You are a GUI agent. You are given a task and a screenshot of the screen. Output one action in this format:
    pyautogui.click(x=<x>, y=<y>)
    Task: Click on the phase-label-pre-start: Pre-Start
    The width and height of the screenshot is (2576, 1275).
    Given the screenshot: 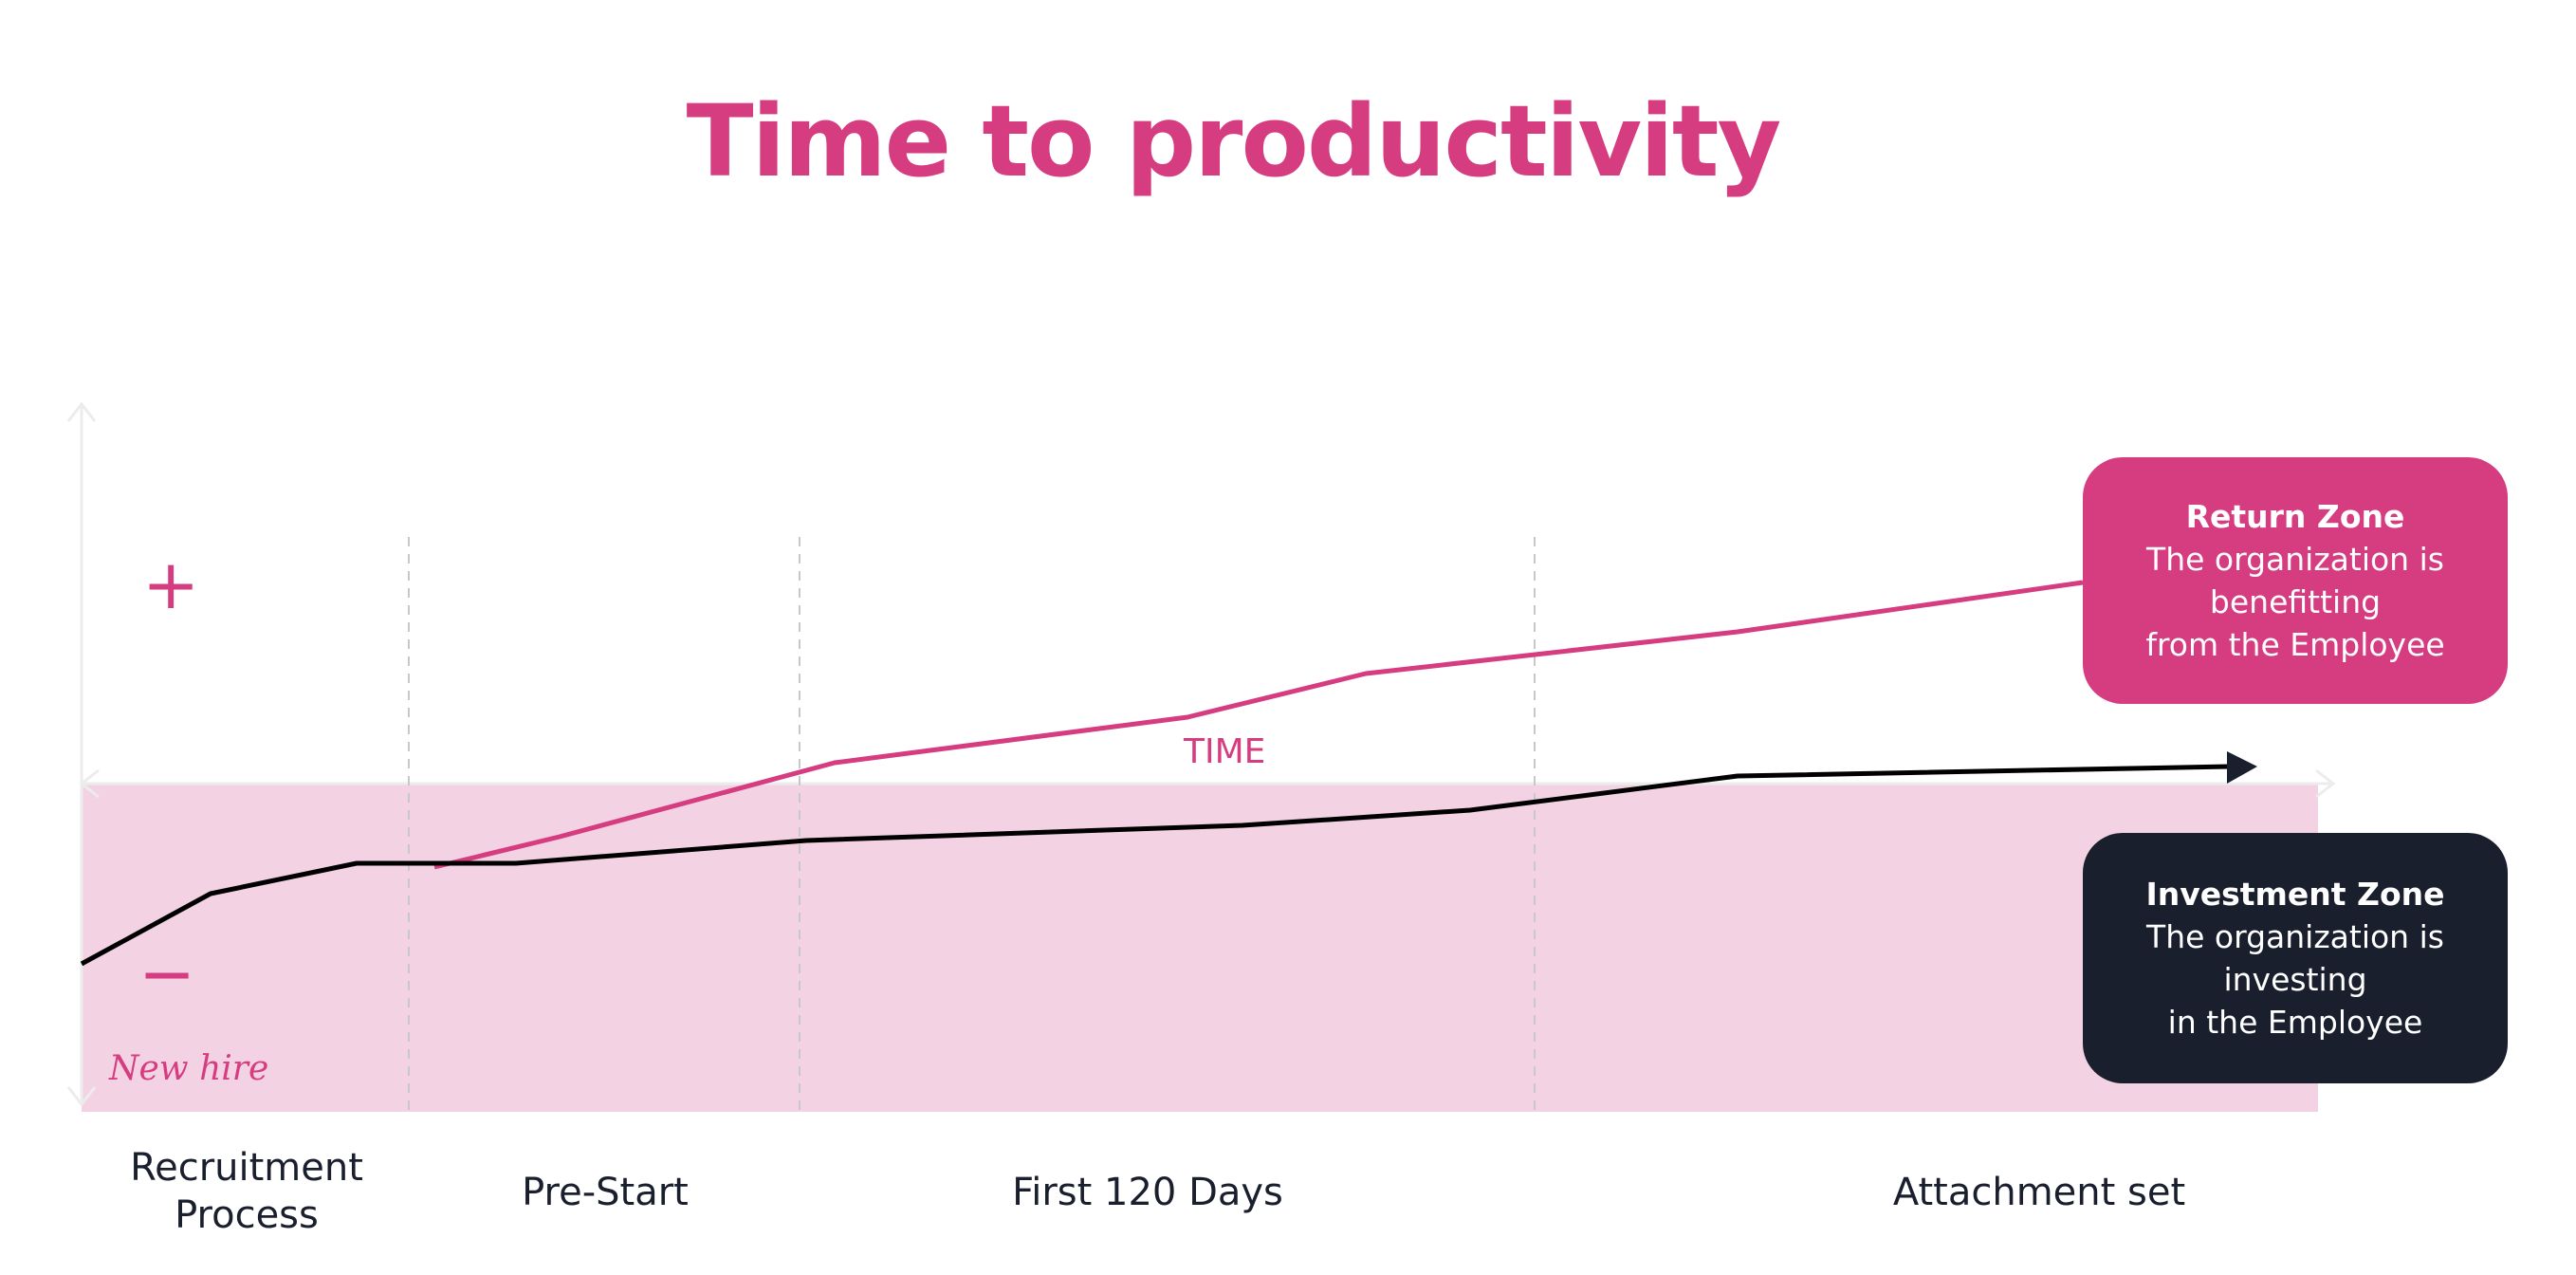 What is the action you would take?
    pyautogui.click(x=605, y=1193)
    